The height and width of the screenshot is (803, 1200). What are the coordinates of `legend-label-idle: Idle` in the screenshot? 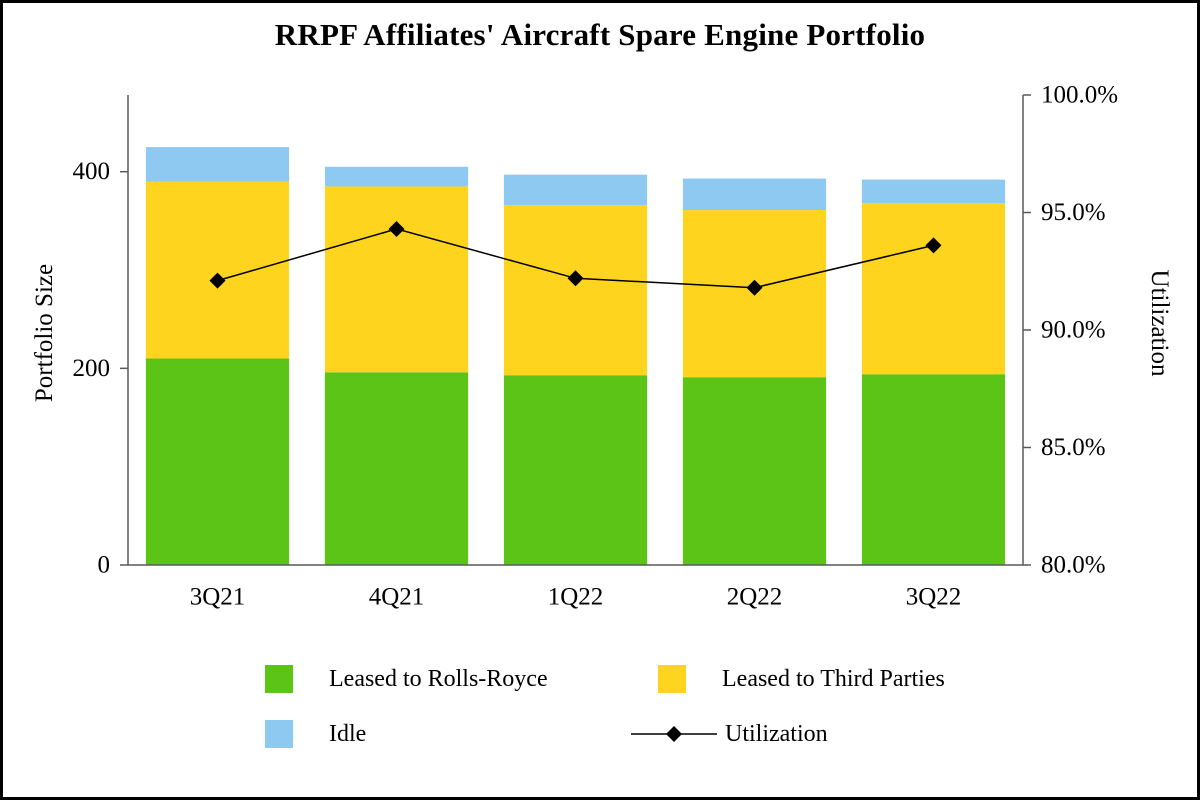 It's located at (348, 733).